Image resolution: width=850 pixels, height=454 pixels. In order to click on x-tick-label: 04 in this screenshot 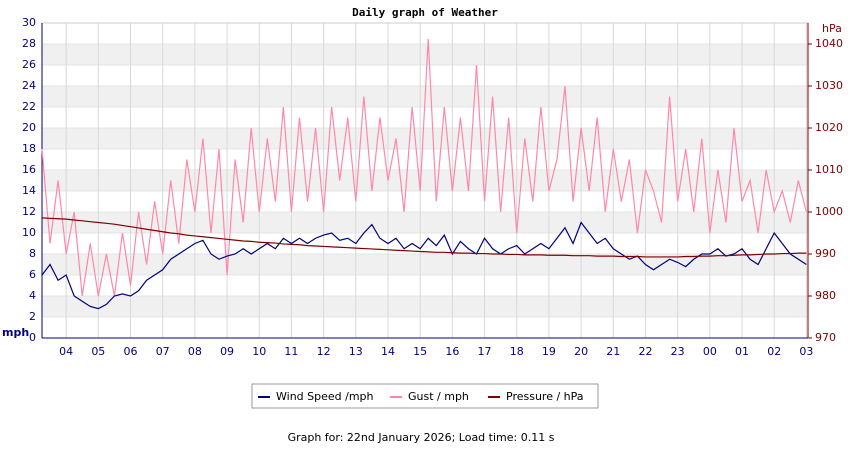, I will do `click(66, 351)`.